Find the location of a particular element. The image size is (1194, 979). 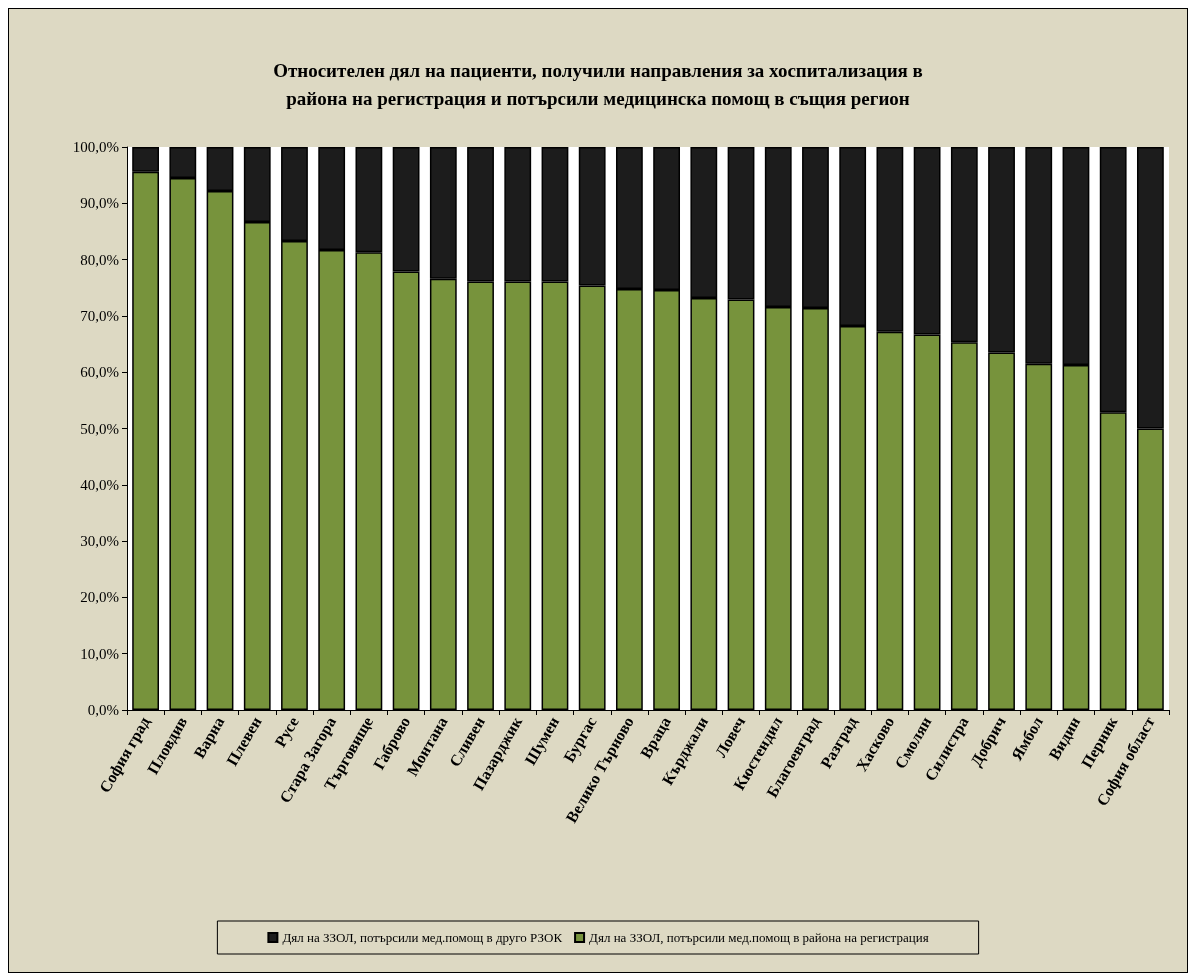

chart-title: Относителен дял на пациенти, получили направления за хоспитализация в района на регистрация и потърсили медицинска помощ в същия регион is located at coordinates (598, 84).